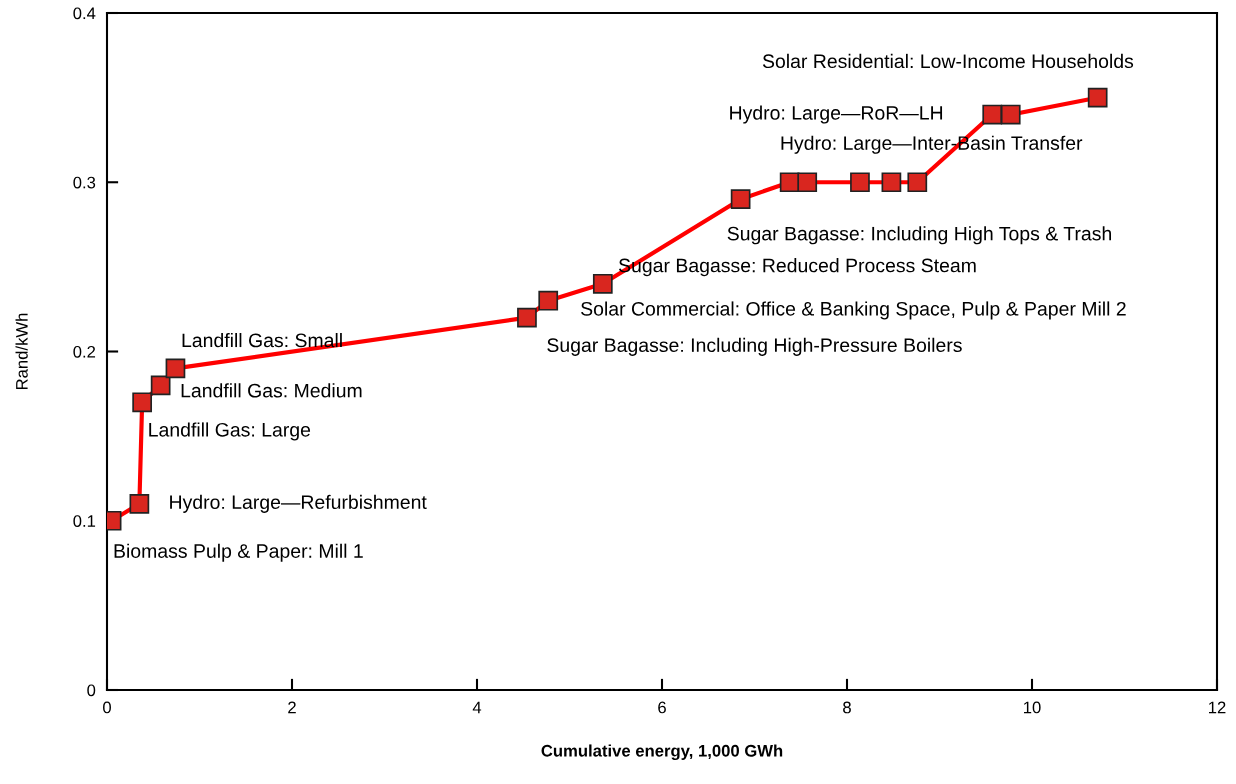 This screenshot has width=1236, height=784. I want to click on annotation: Sugar Bagasse: Including High Tops & Trash, so click(919, 235).